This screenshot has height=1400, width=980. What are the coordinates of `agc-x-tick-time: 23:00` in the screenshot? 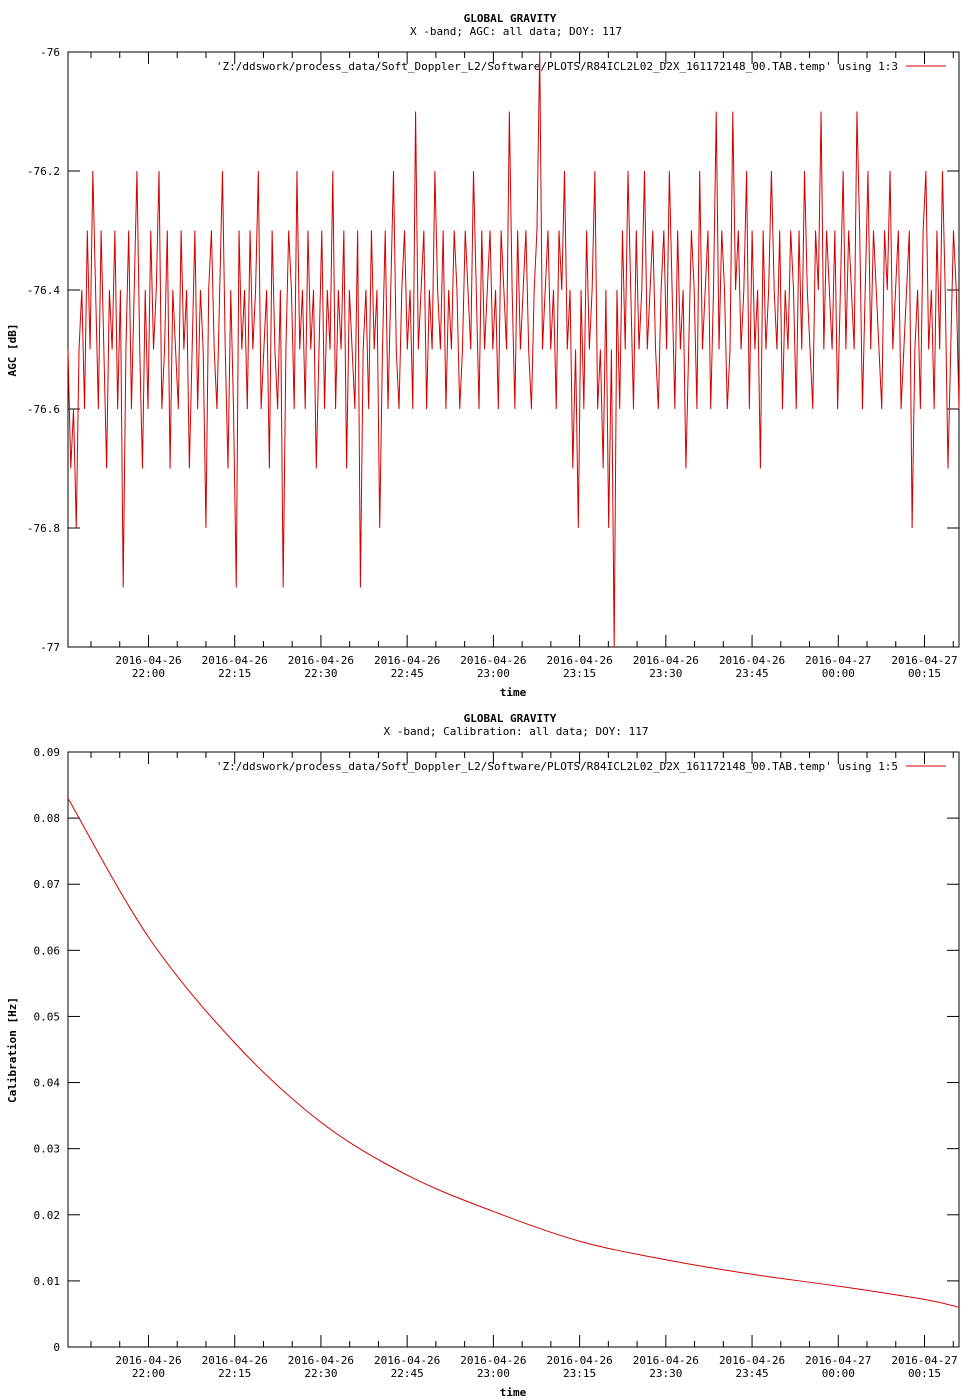 It's located at (493, 673).